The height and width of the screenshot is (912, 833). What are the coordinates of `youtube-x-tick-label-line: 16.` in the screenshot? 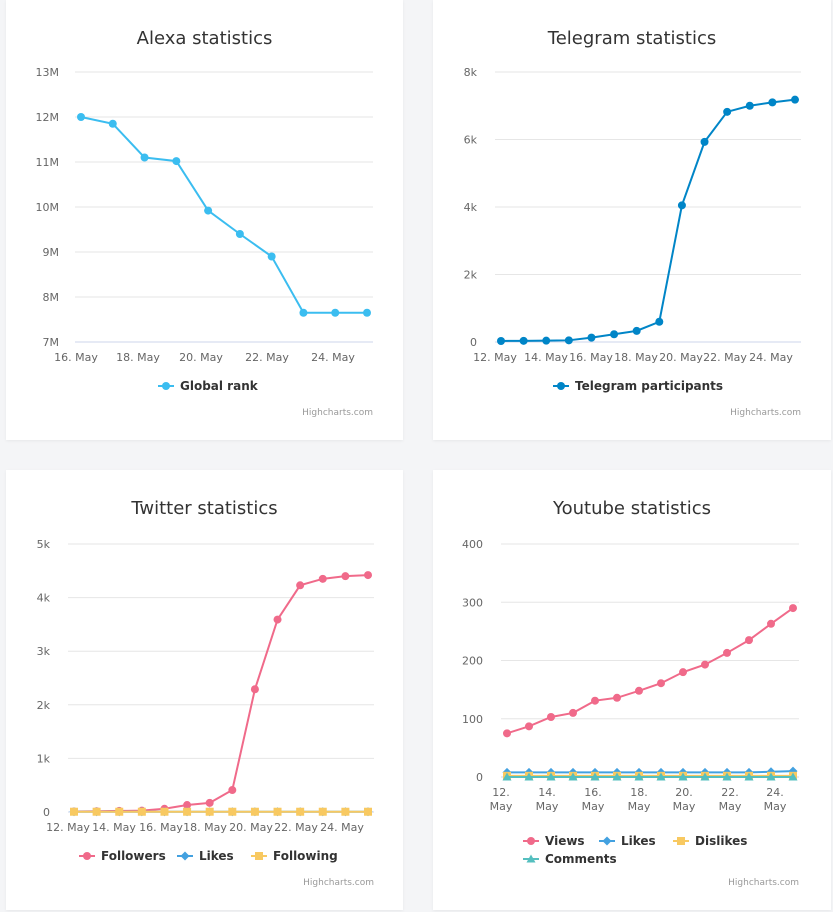 It's located at (593, 792).